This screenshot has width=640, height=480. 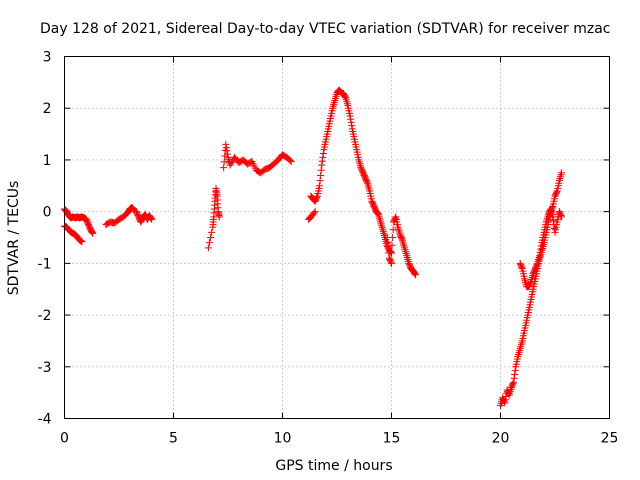 What do you see at coordinates (47, 161) in the screenshot?
I see `y-tick-label: 1` at bounding box center [47, 161].